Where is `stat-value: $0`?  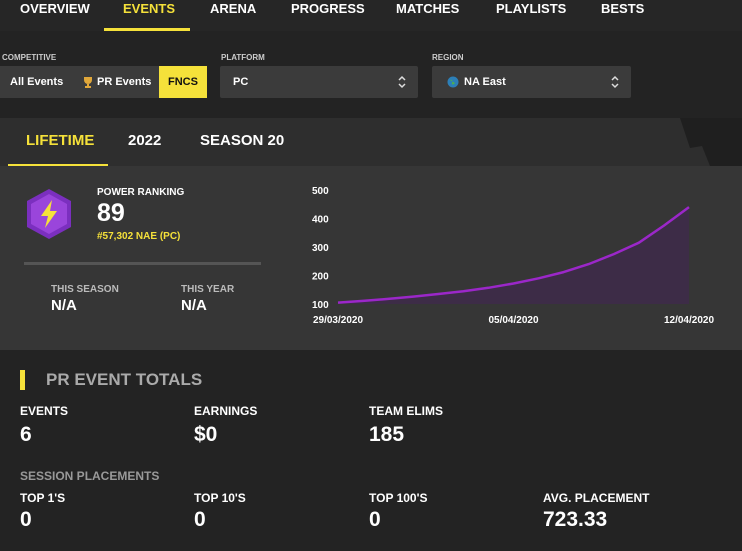 stat-value: $0 is located at coordinates (206, 434).